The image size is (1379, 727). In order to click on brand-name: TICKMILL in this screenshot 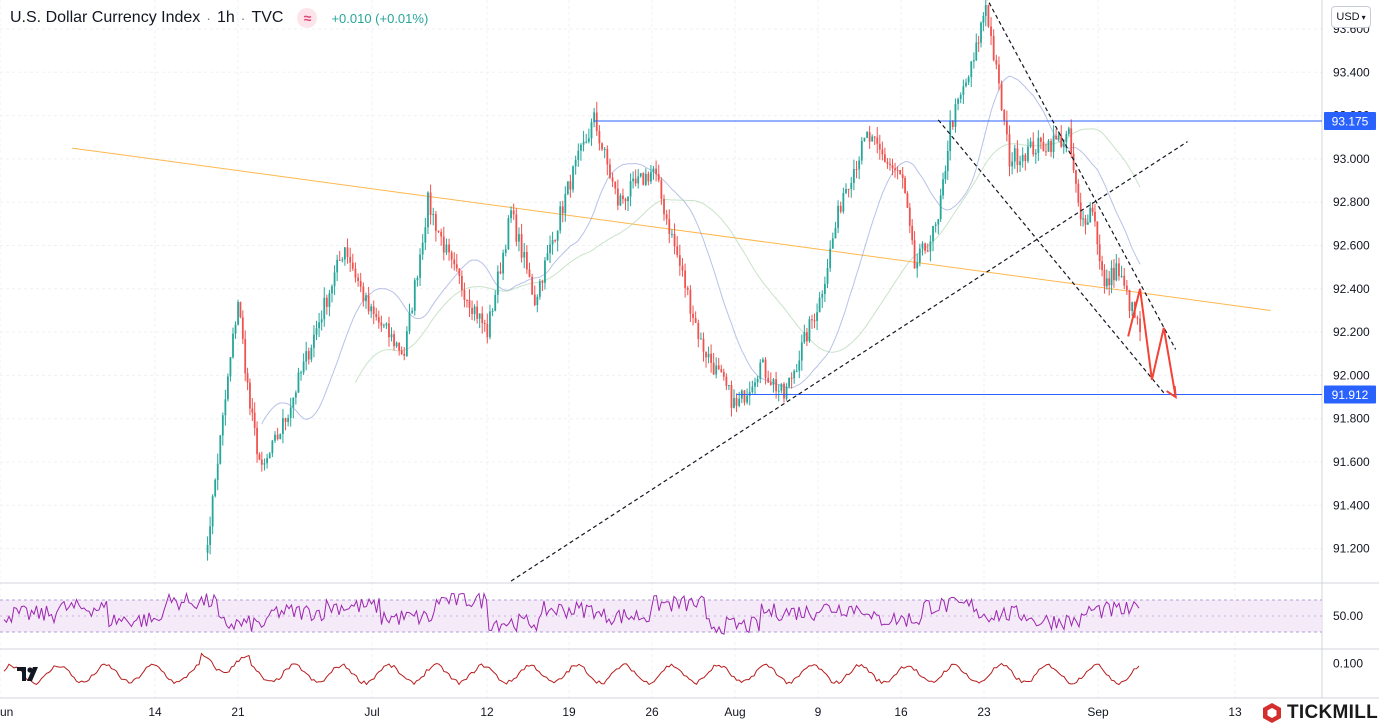, I will do `click(1333, 712)`.